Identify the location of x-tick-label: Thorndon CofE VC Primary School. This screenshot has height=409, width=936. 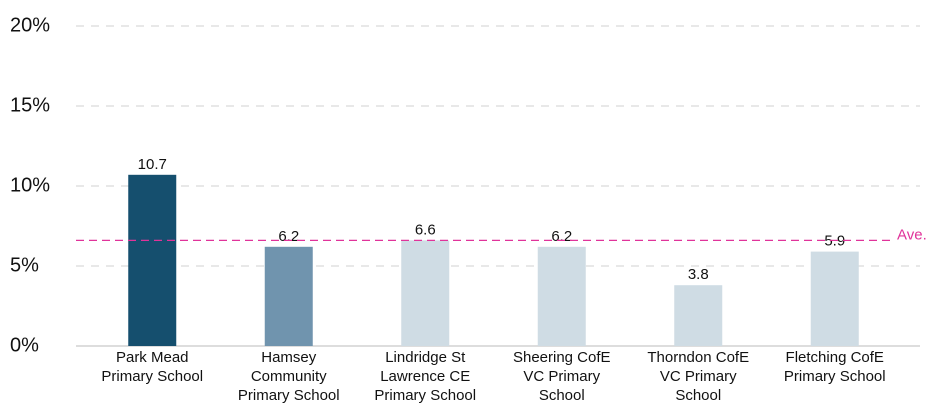
(698, 376).